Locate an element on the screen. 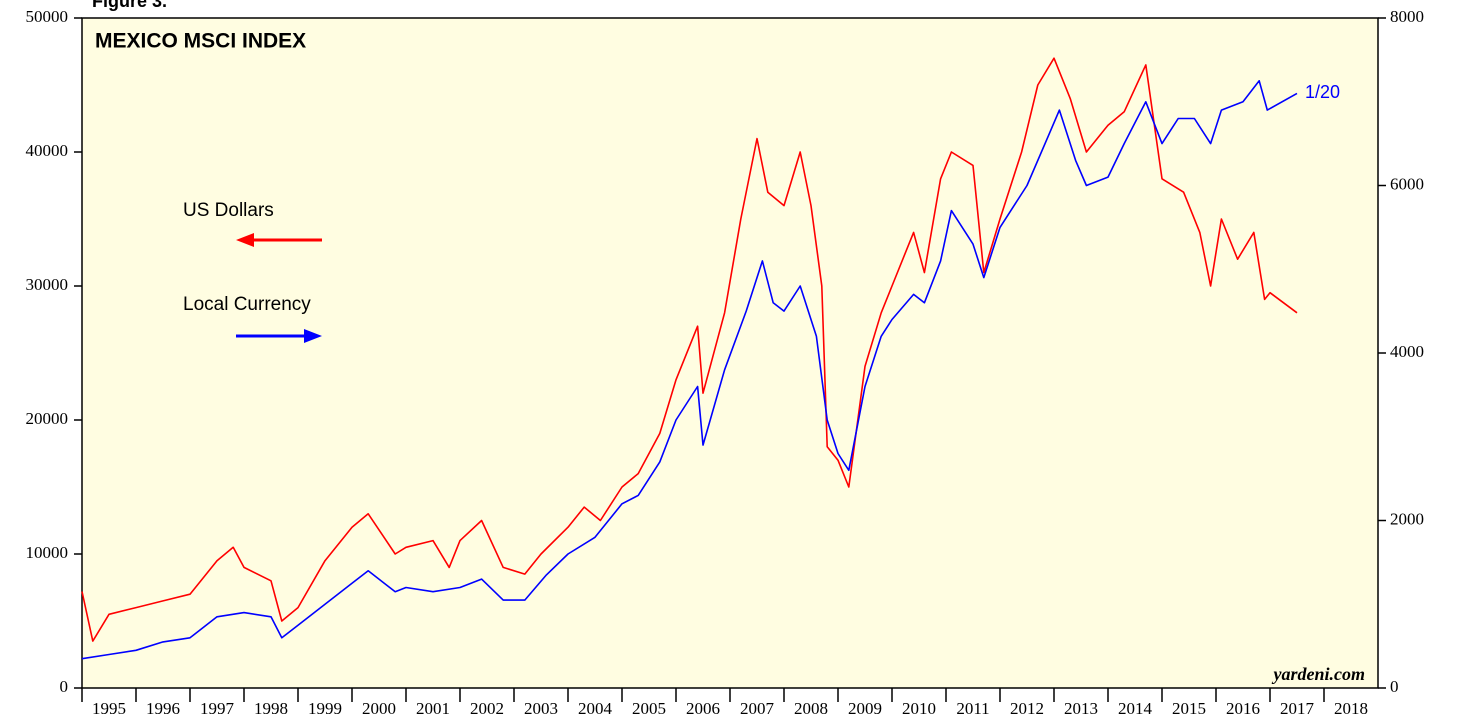  chart-title: MEXICO MSCI INDEX is located at coordinates (200, 41).